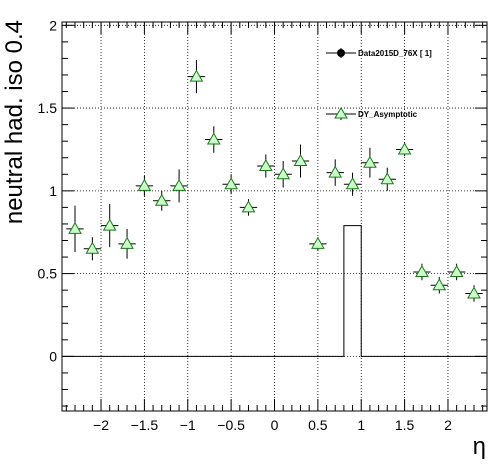 The width and height of the screenshot is (496, 472). I want to click on legend-entry: DY_Asymptotic, so click(372, 113).